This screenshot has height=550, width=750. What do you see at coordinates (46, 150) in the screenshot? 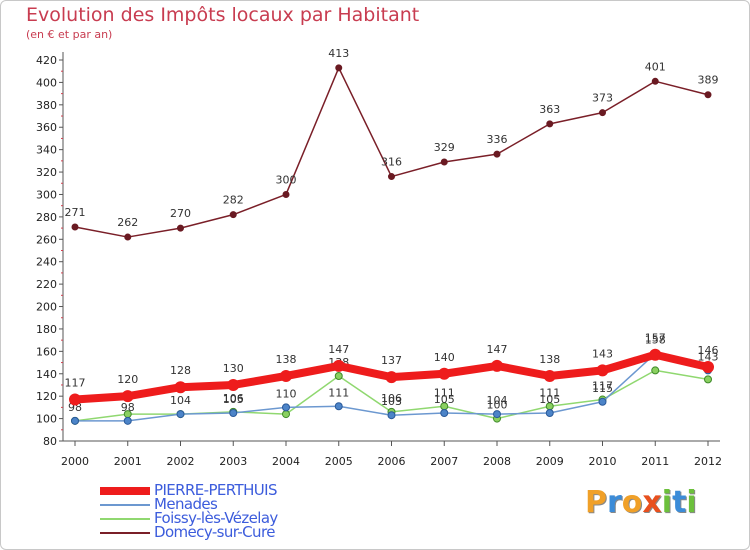
I see `y-tick-label: 340` at bounding box center [46, 150].